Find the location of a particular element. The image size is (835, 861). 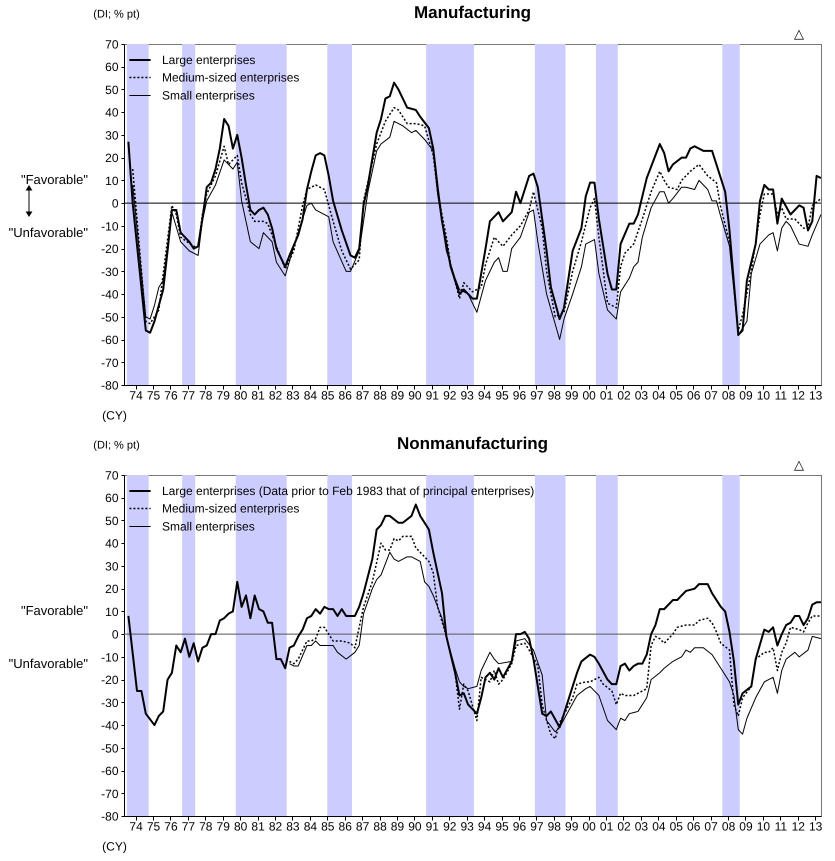

x-tick-label: 89 is located at coordinates (397, 395).